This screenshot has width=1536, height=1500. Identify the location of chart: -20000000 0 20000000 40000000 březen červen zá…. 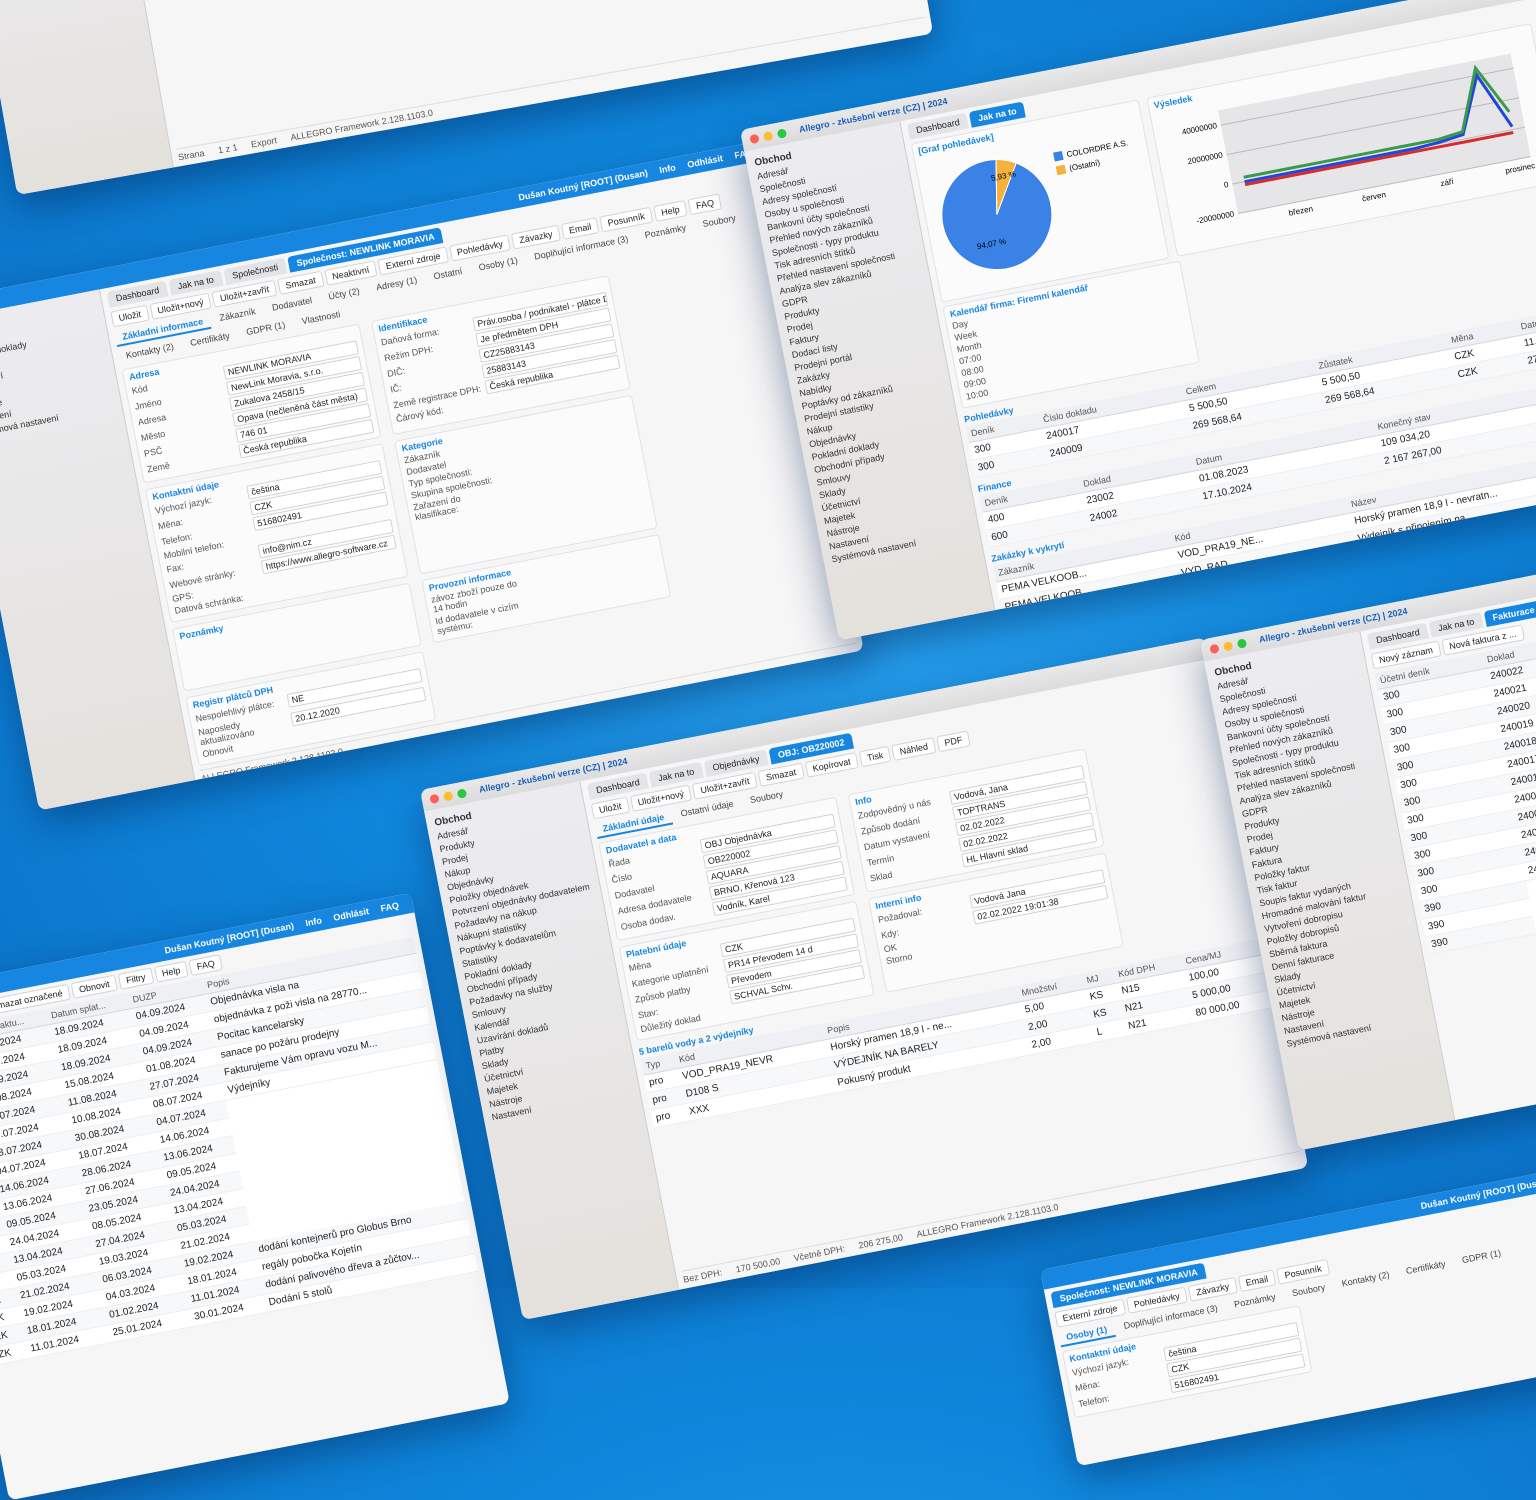
(1358, 139).